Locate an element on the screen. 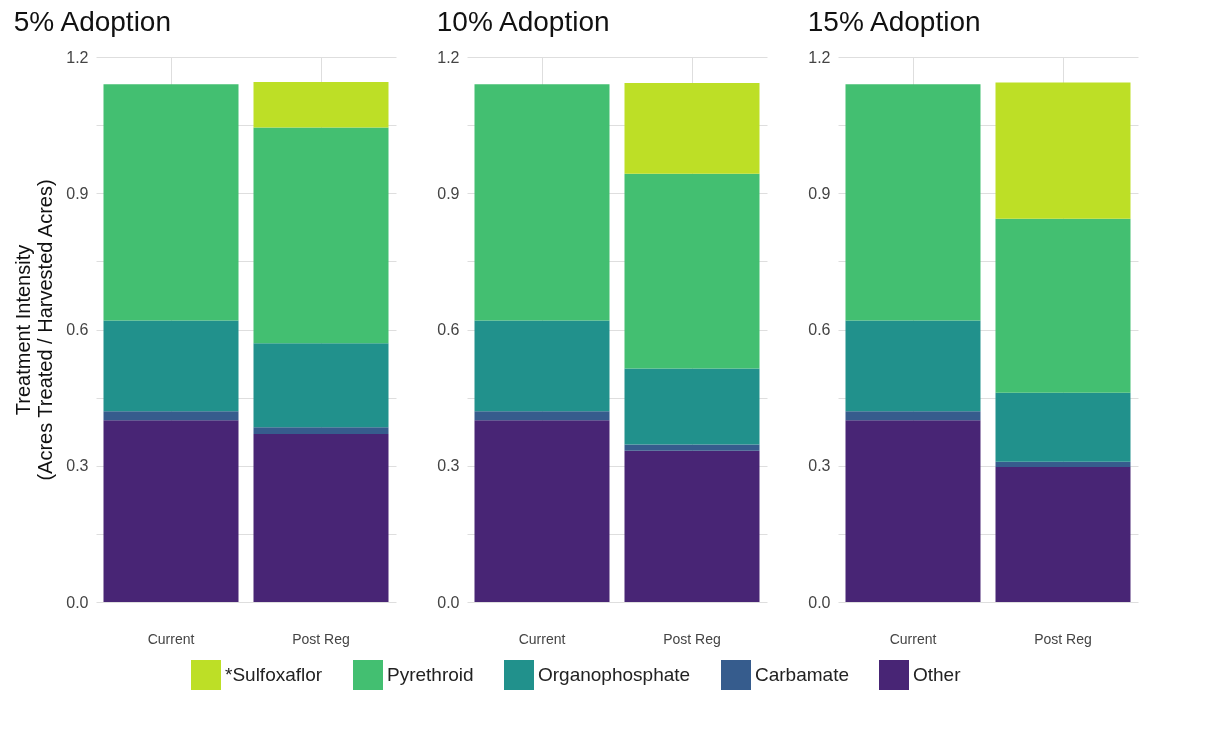  legend-label: *Sulfoxaflor is located at coordinates (274, 674).